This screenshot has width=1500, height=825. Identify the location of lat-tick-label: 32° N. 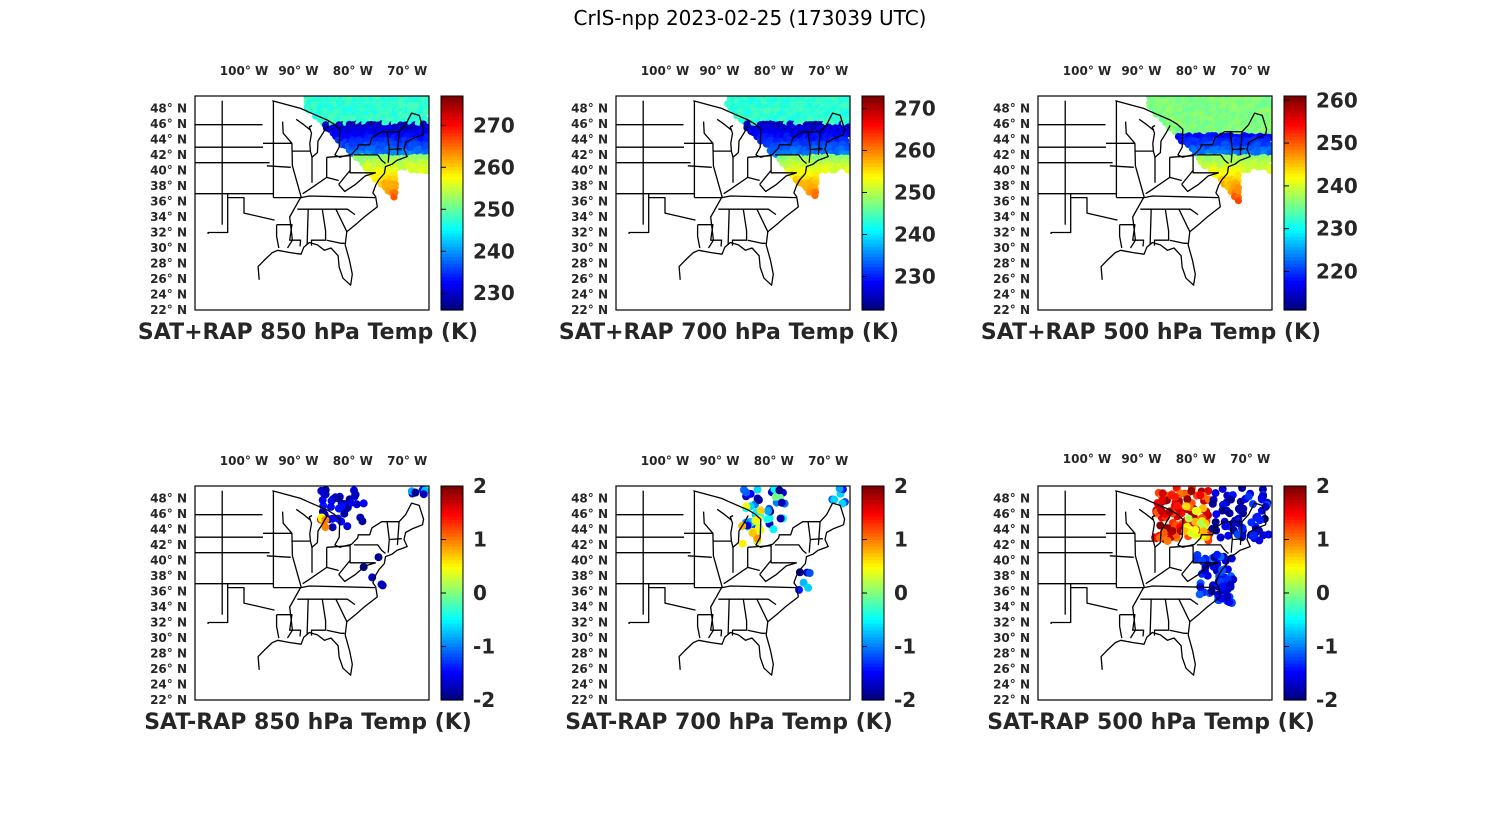
(589, 623).